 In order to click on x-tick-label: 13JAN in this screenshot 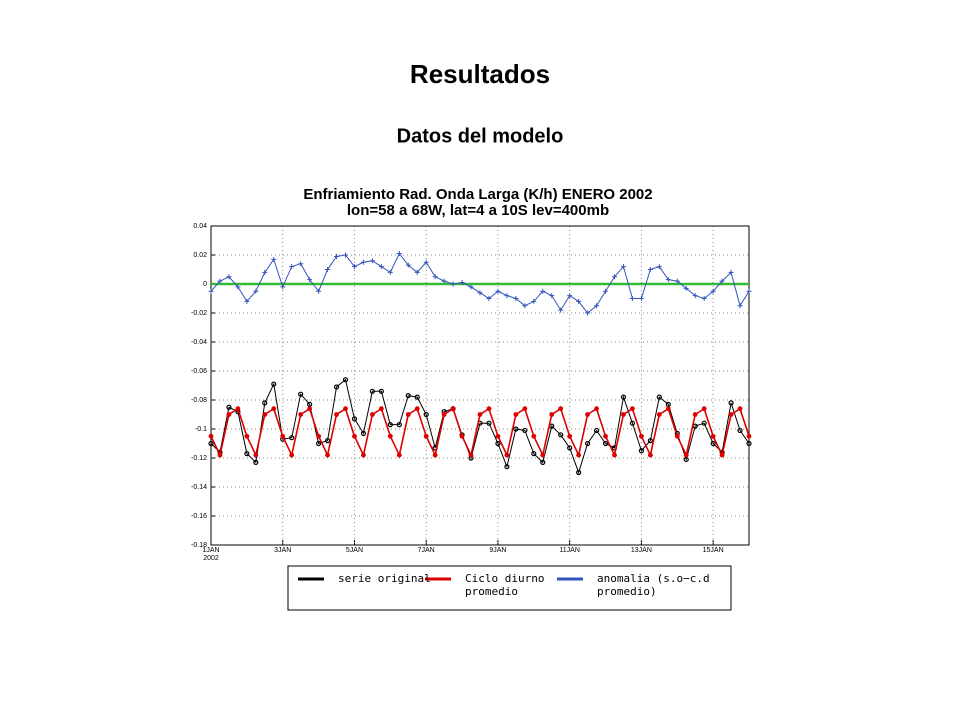, I will do `click(641, 550)`.